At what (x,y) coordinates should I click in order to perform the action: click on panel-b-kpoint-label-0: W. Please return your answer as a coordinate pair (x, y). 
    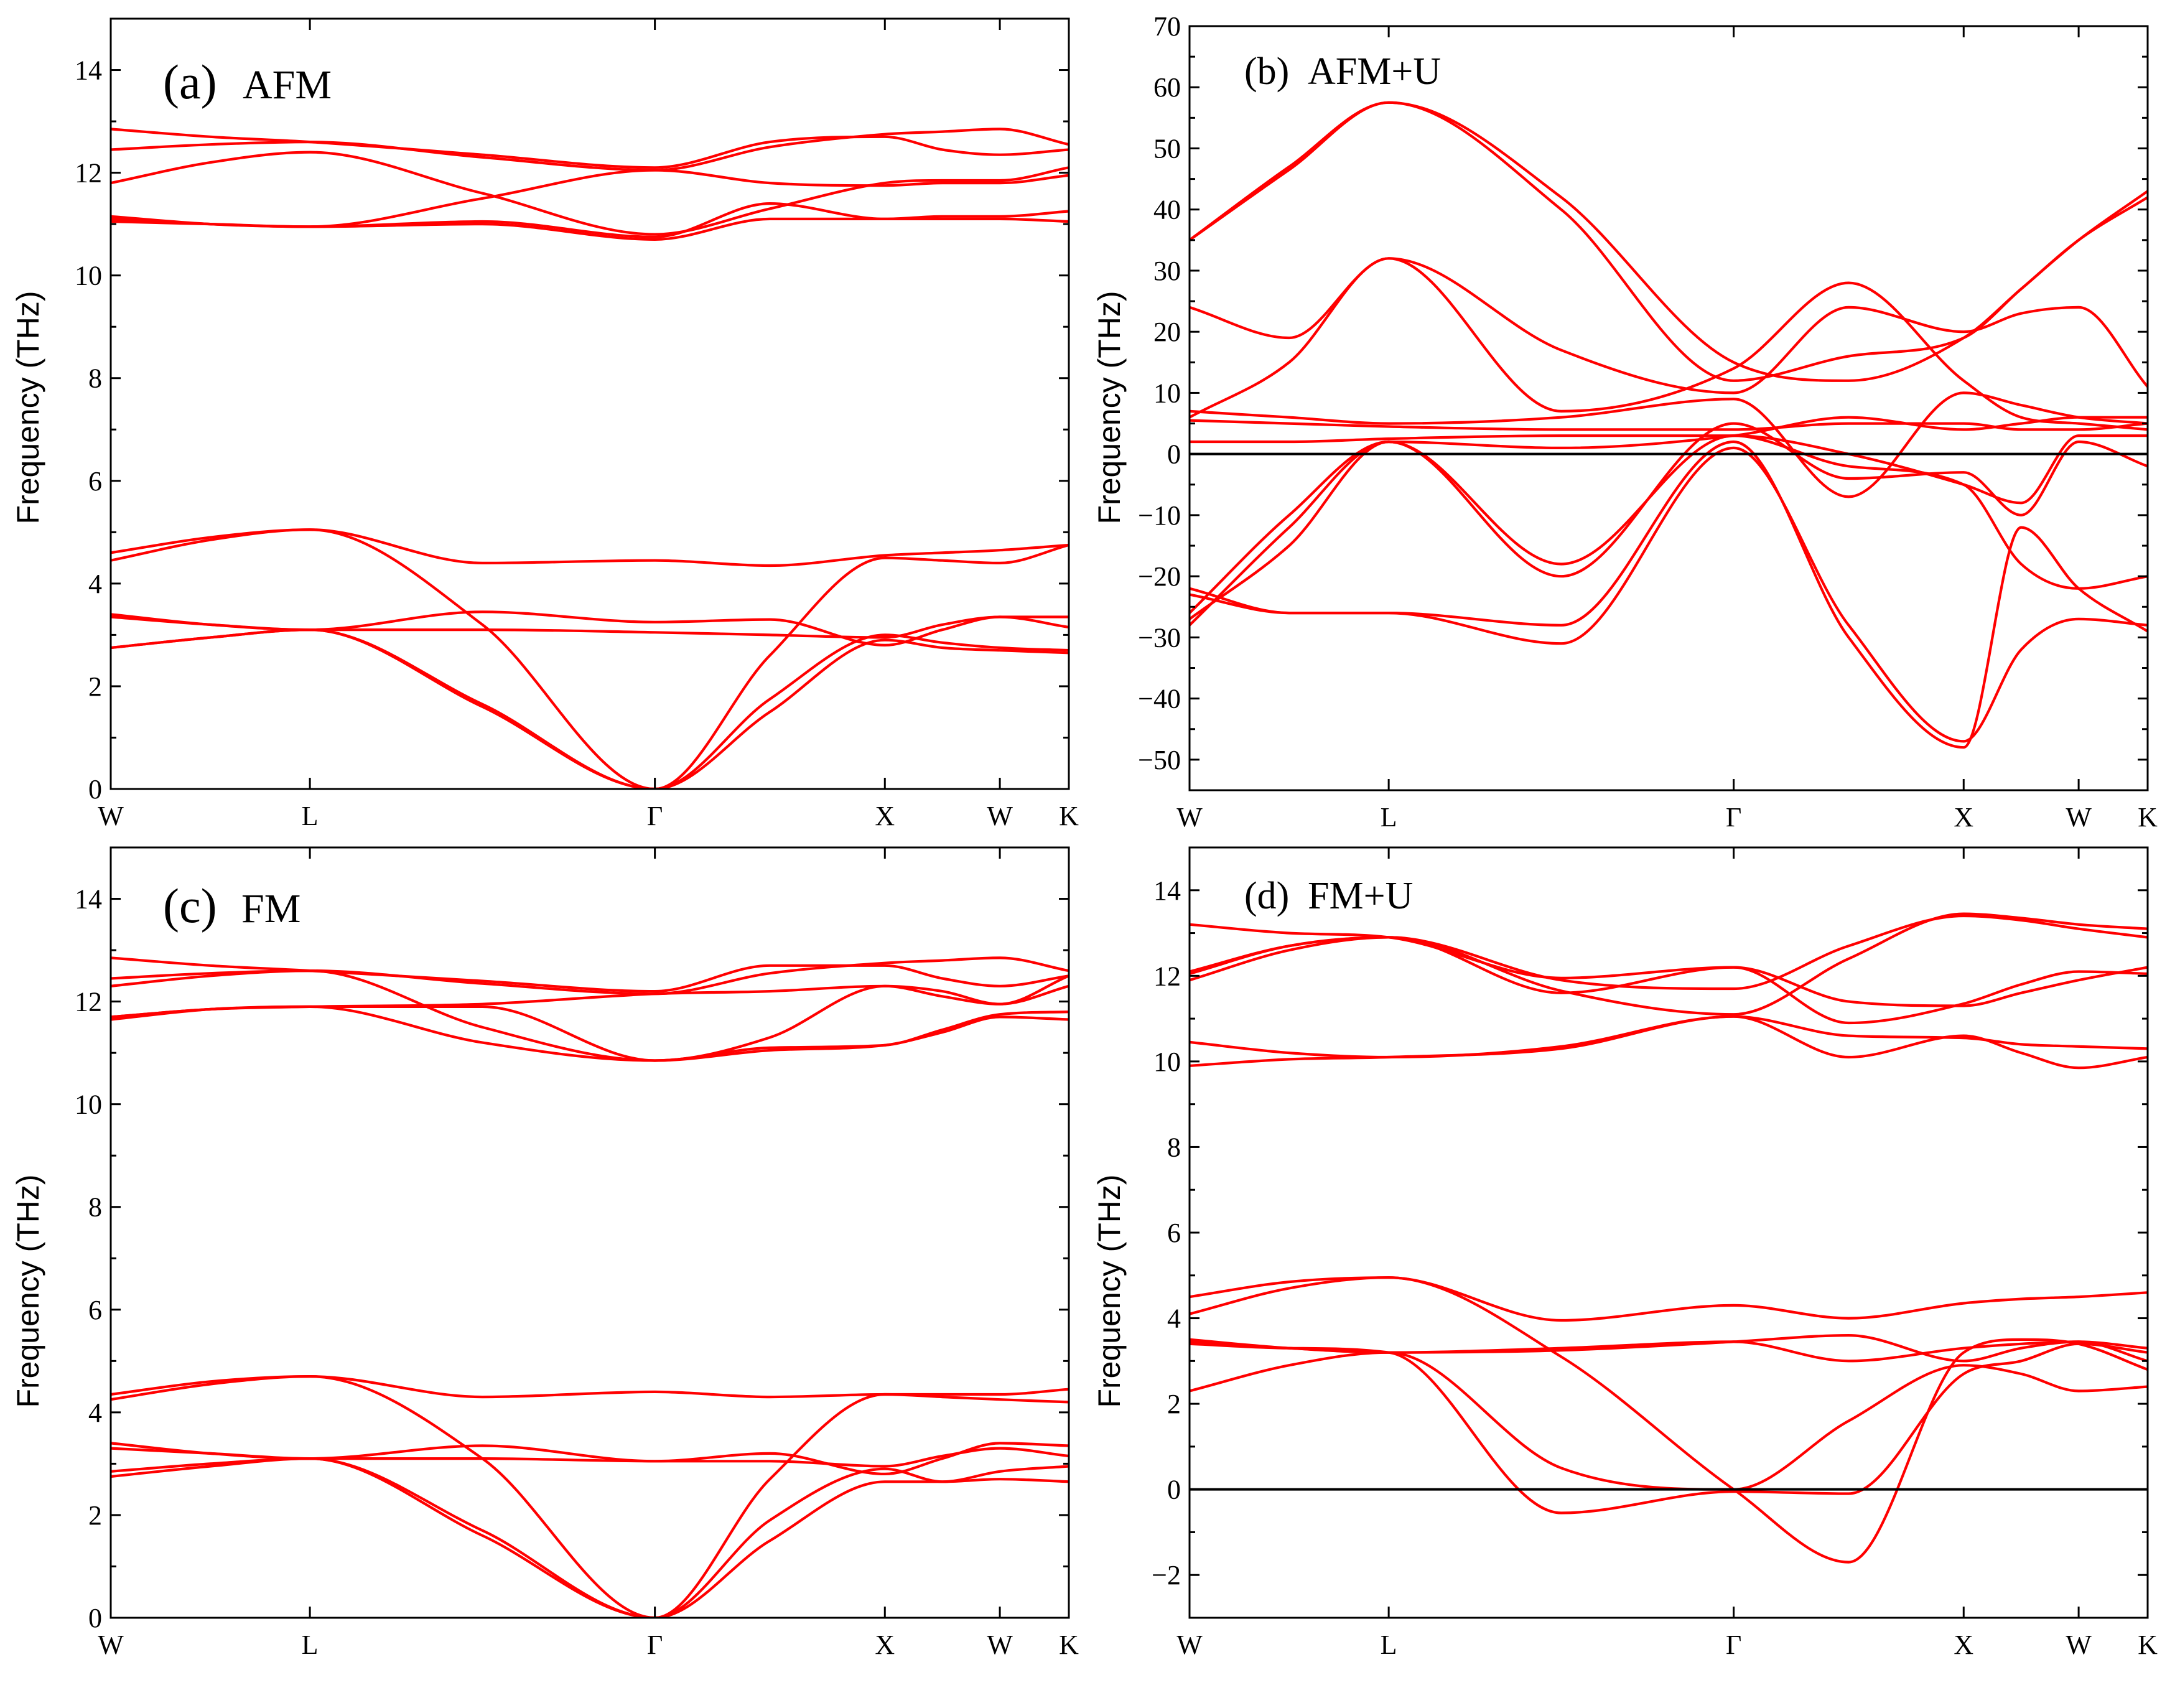
    Looking at the image, I should click on (1189, 817).